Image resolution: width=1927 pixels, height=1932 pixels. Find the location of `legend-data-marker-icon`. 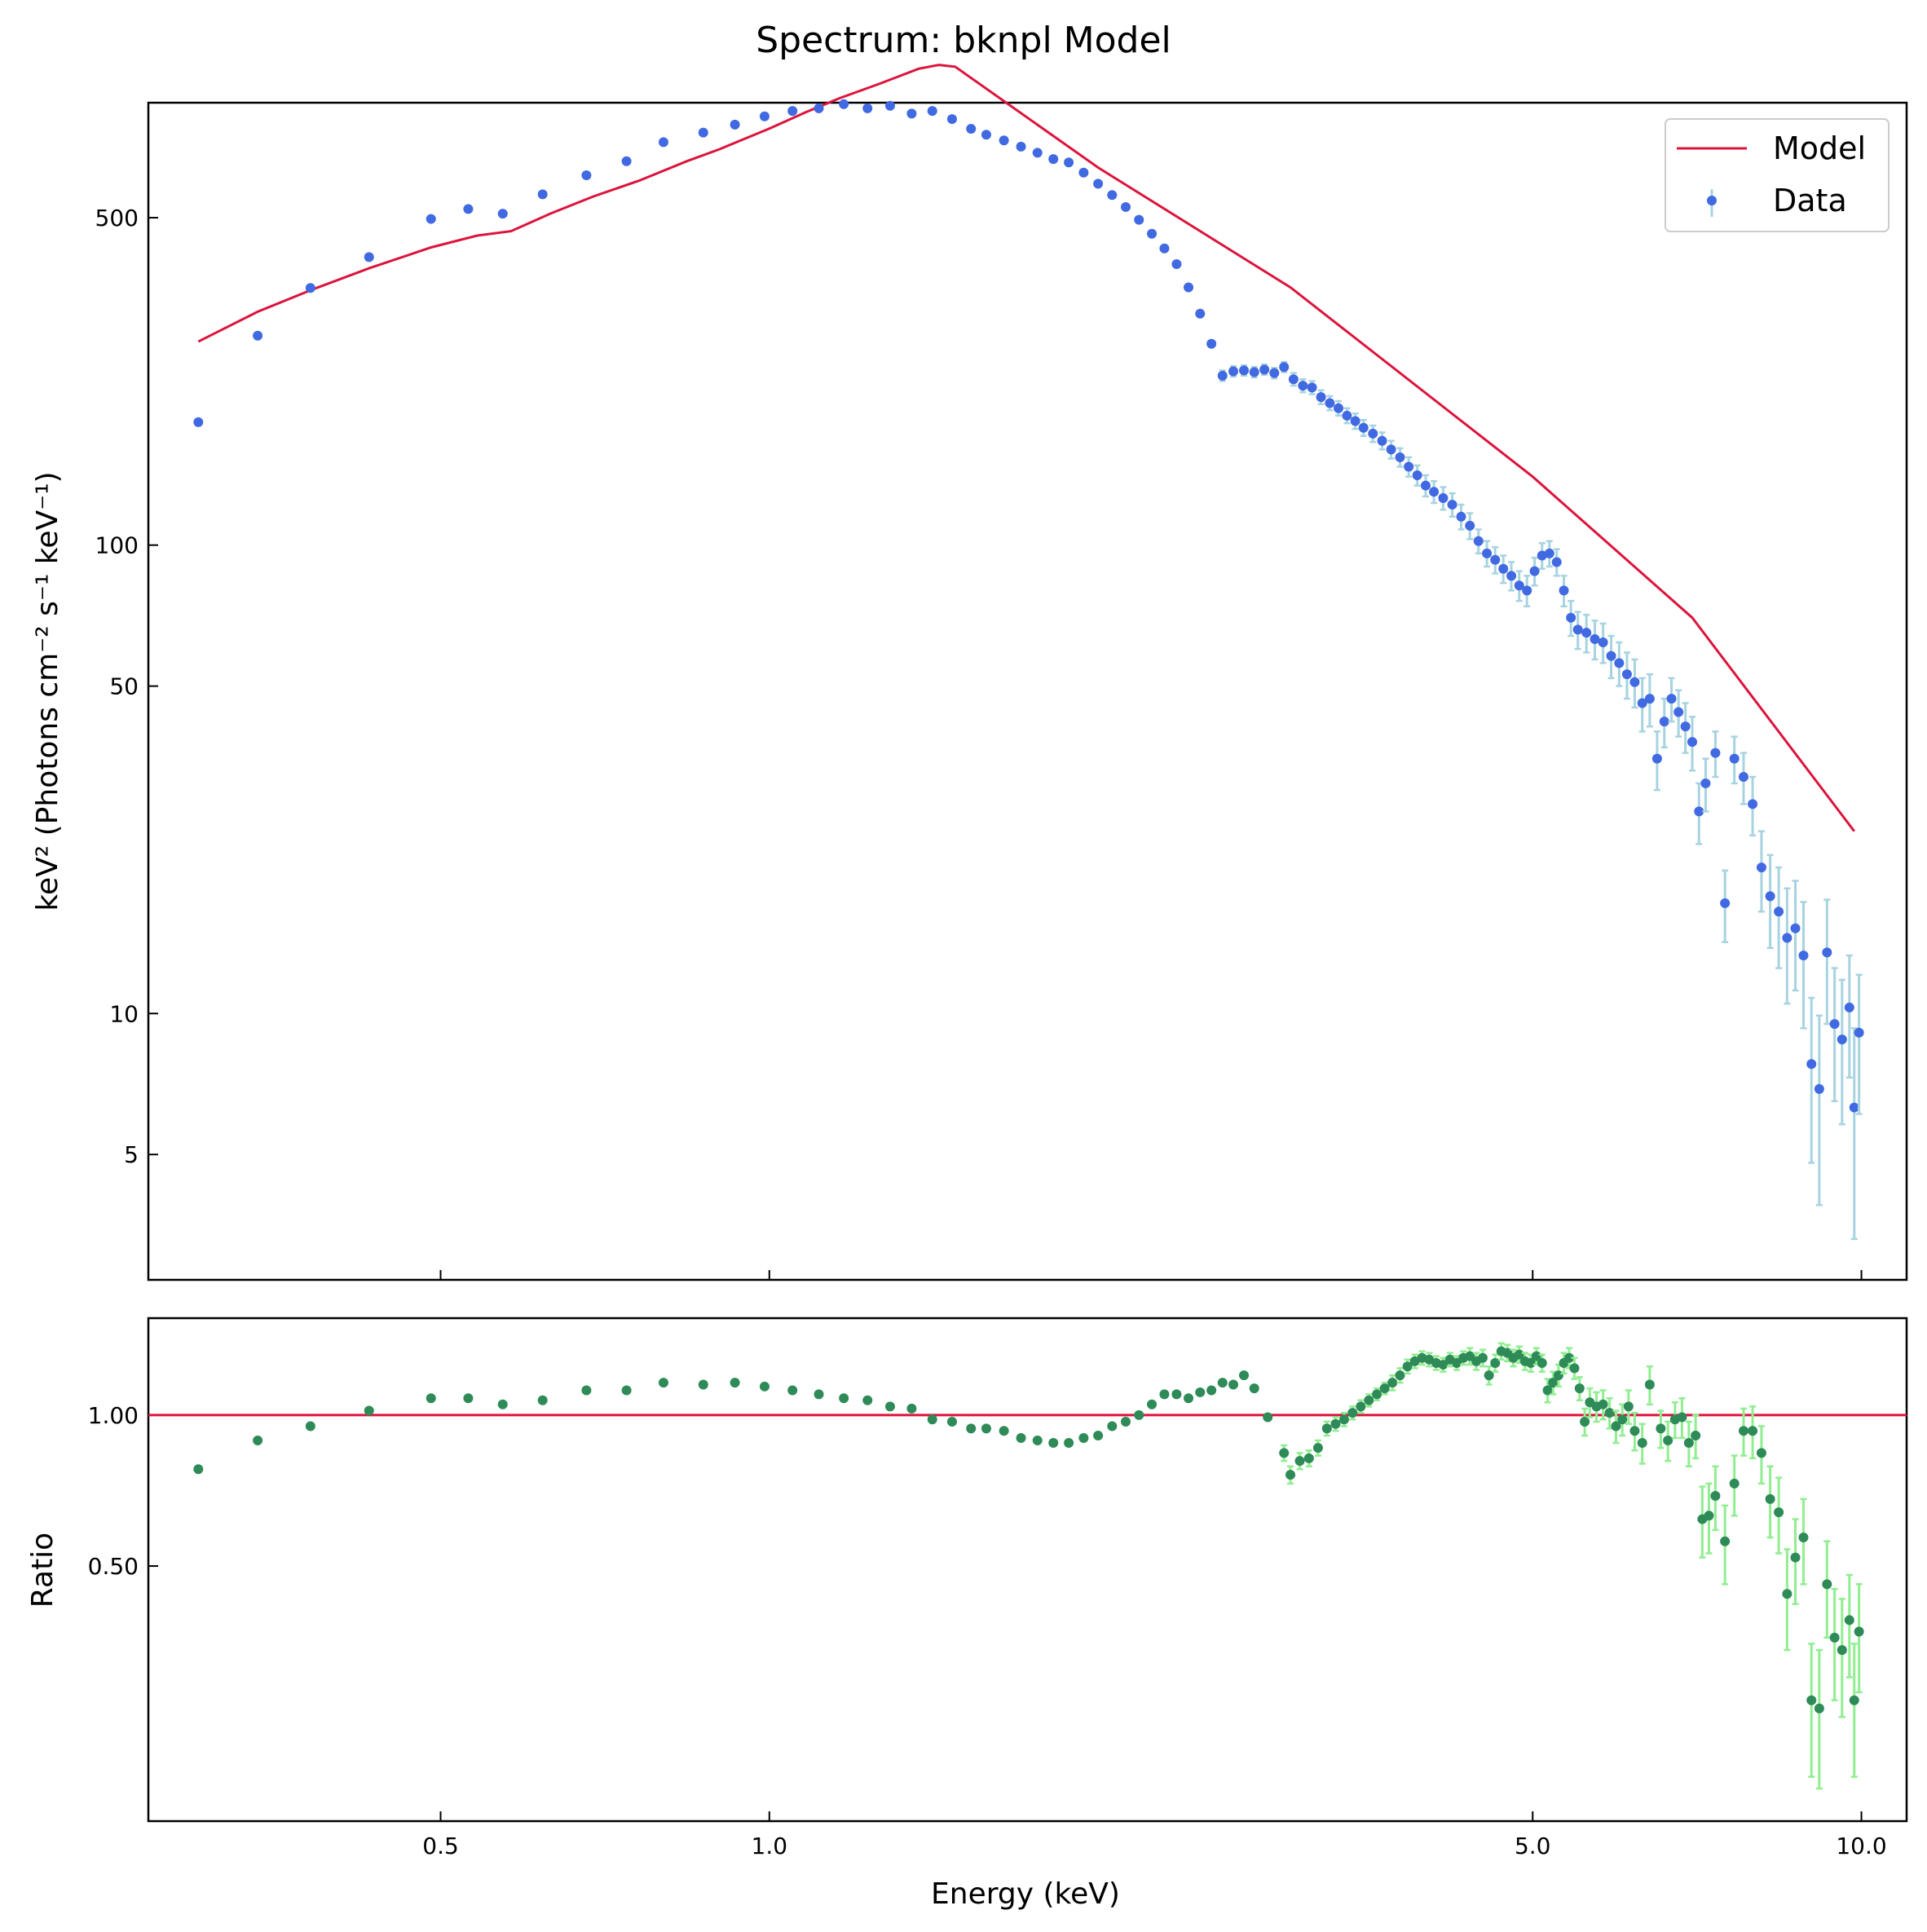

legend-data-marker-icon is located at coordinates (1712, 200).